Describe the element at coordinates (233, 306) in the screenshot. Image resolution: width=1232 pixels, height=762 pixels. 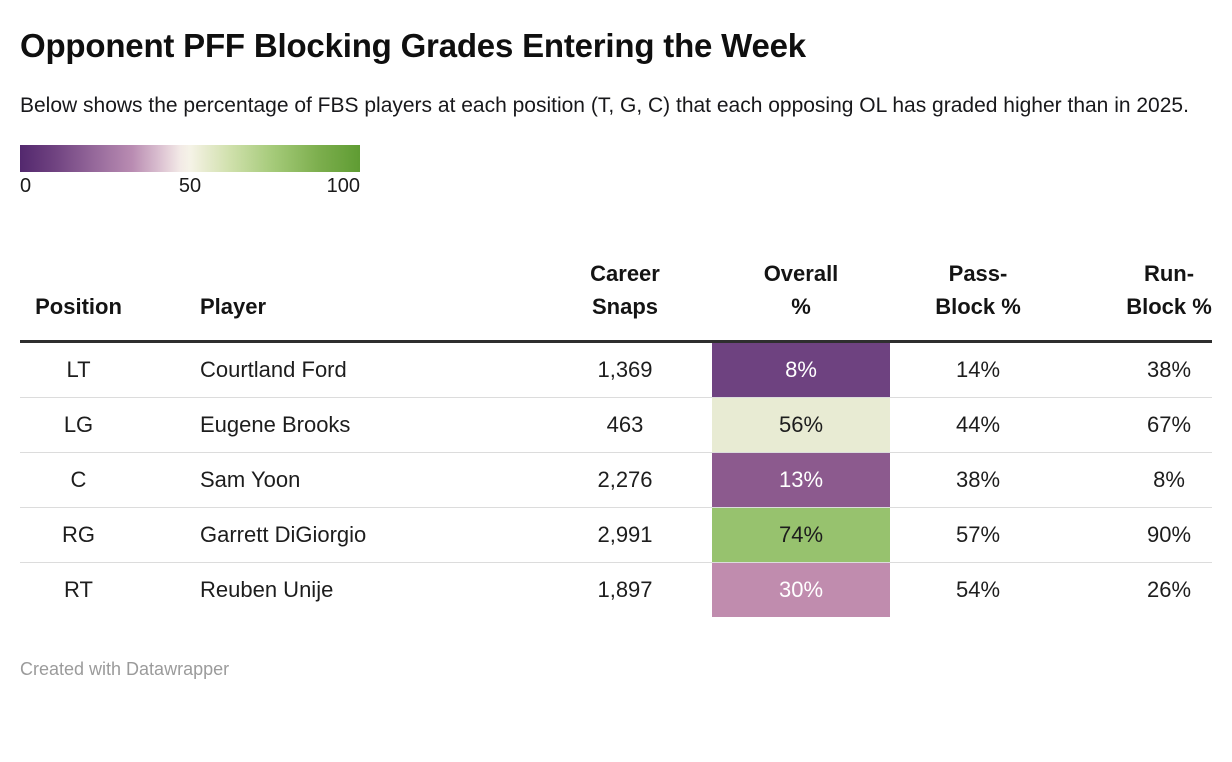
I see `column-header-player: Player` at that location.